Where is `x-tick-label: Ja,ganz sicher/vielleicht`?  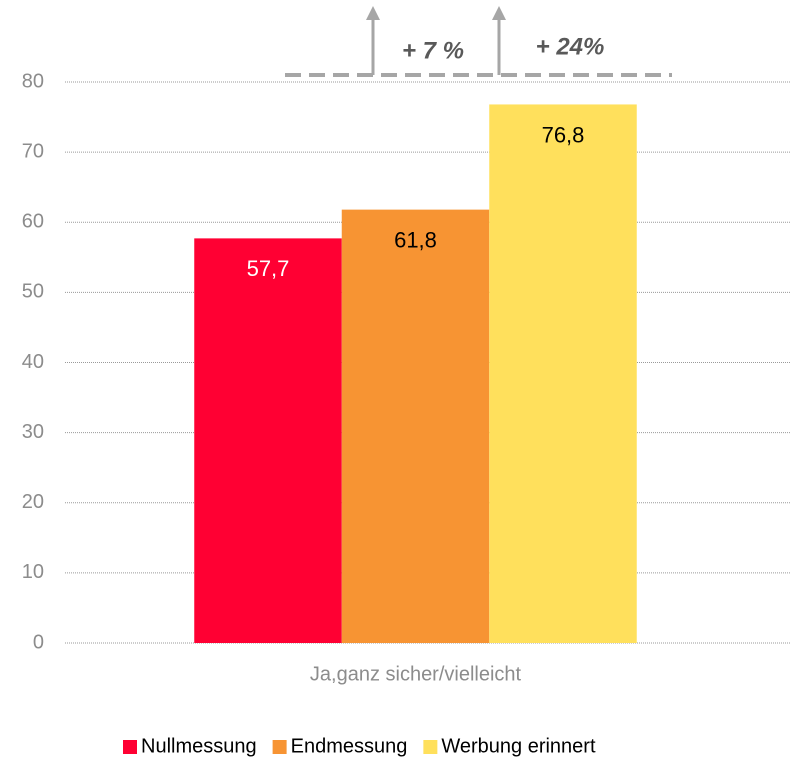
x-tick-label: Ja,ganz sicher/vielleicht is located at coordinates (416, 674).